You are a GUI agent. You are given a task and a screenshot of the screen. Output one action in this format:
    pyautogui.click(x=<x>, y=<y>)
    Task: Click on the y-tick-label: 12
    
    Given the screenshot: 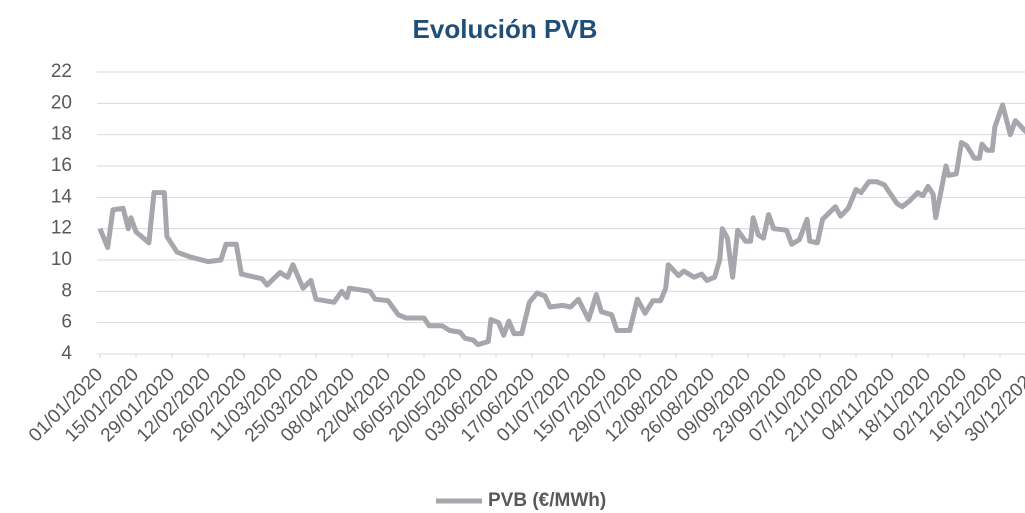 What is the action you would take?
    pyautogui.click(x=61, y=228)
    